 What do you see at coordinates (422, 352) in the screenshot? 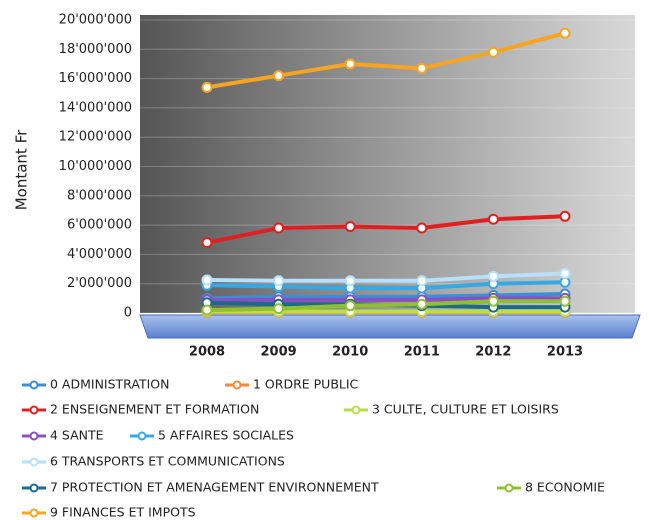
I see `x-tick-label: 2011` at bounding box center [422, 352].